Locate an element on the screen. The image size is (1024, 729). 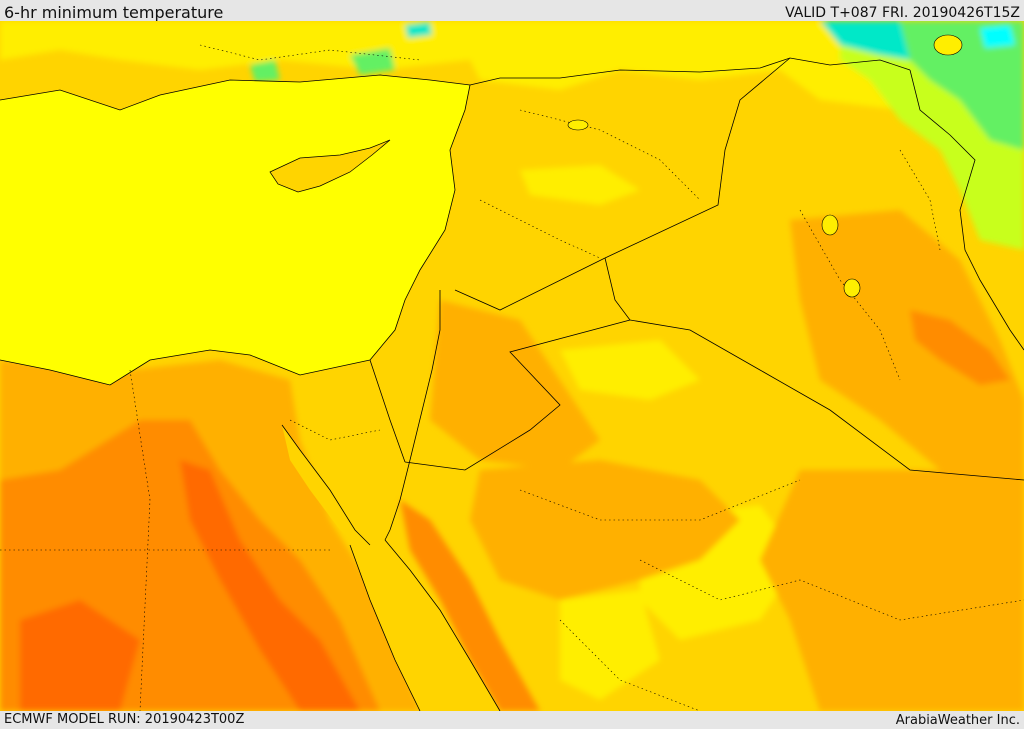
mild-patch-arabia-south is located at coordinates (610, 645).